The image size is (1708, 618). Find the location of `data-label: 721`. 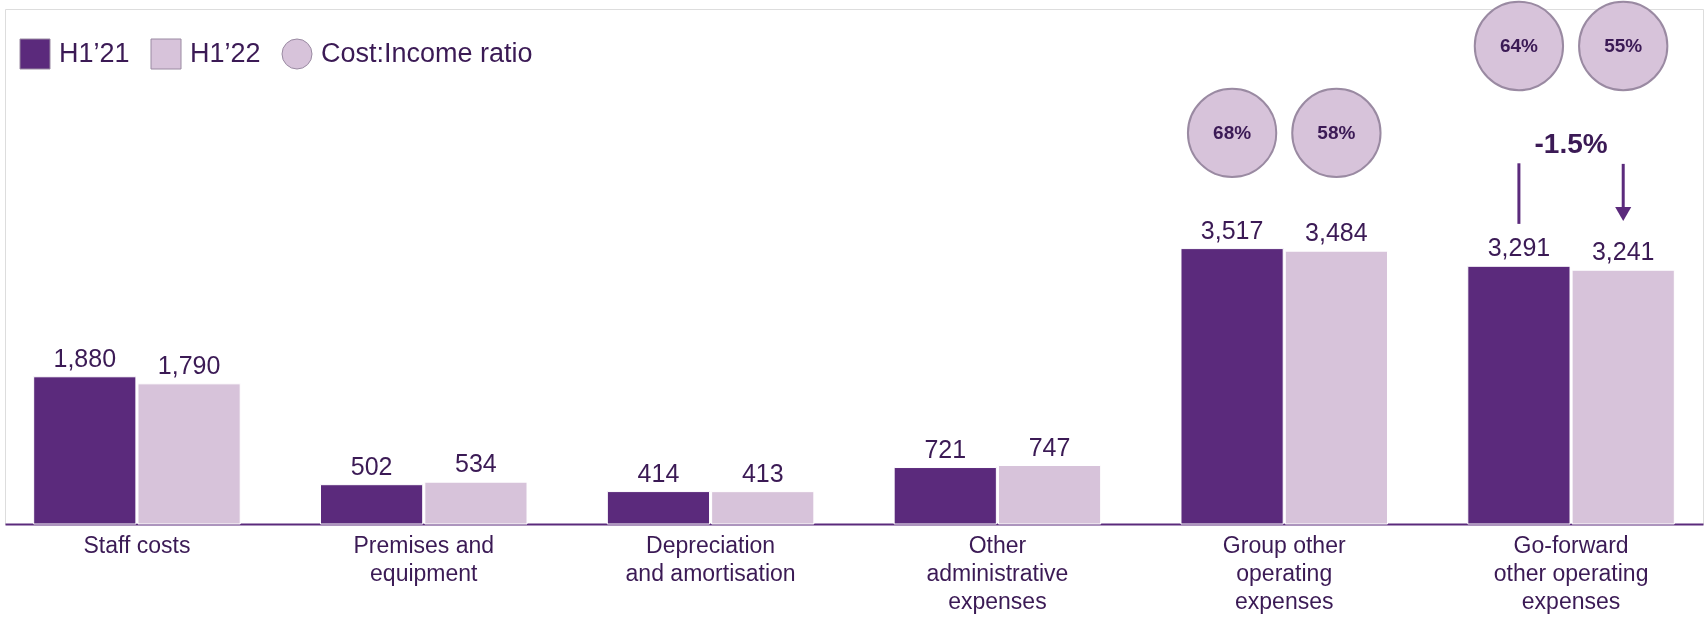

data-label: 721 is located at coordinates (945, 448).